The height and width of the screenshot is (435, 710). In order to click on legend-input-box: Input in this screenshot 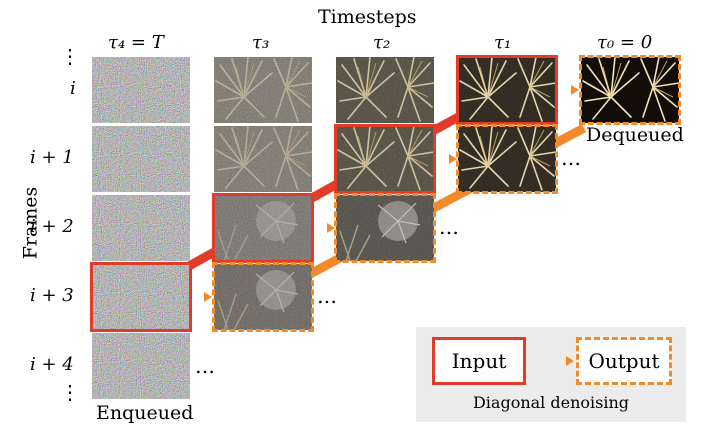, I will do `click(479, 361)`.